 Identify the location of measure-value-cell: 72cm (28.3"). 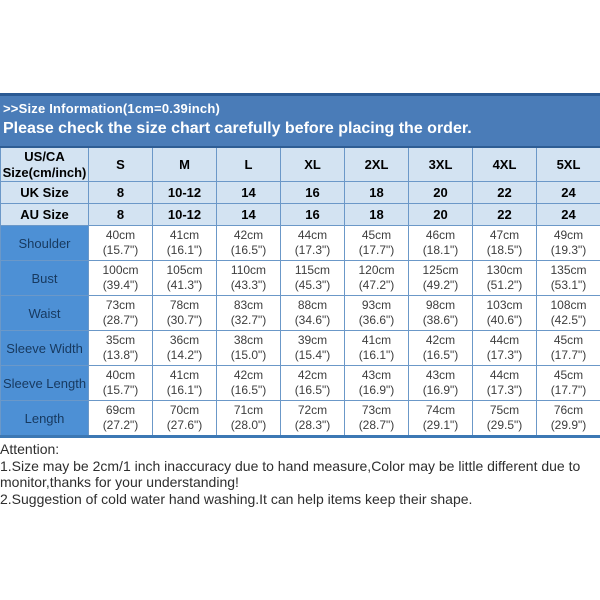
(312, 418).